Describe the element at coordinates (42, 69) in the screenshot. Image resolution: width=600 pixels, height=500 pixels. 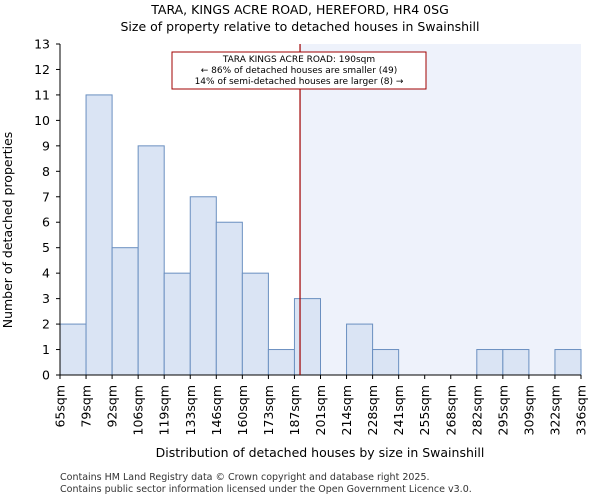
I see `y-tick-label: 12` at that location.